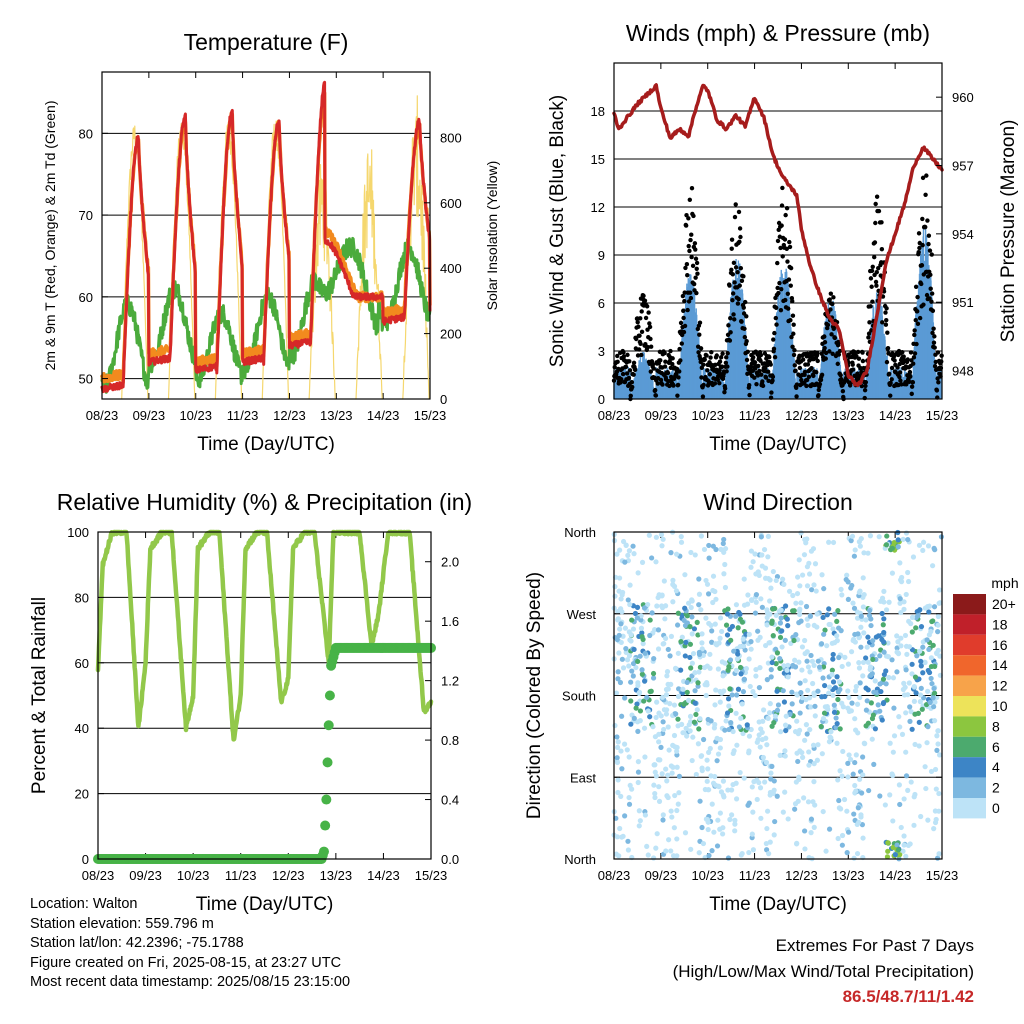 This screenshot has width=1024, height=1024. I want to click on rh-ytick-label: 0, so click(85, 859).